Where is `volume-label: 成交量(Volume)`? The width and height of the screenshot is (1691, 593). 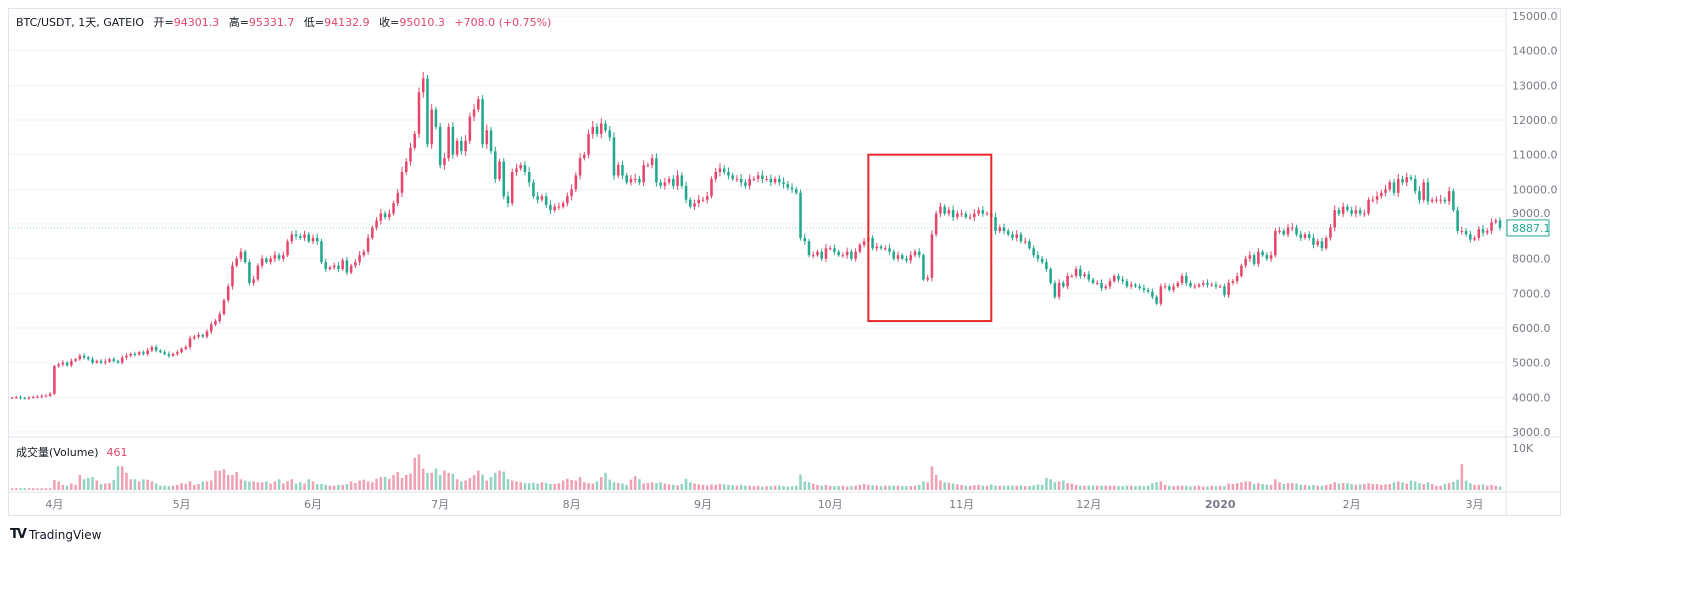 volume-label: 成交量(Volume) is located at coordinates (57, 452).